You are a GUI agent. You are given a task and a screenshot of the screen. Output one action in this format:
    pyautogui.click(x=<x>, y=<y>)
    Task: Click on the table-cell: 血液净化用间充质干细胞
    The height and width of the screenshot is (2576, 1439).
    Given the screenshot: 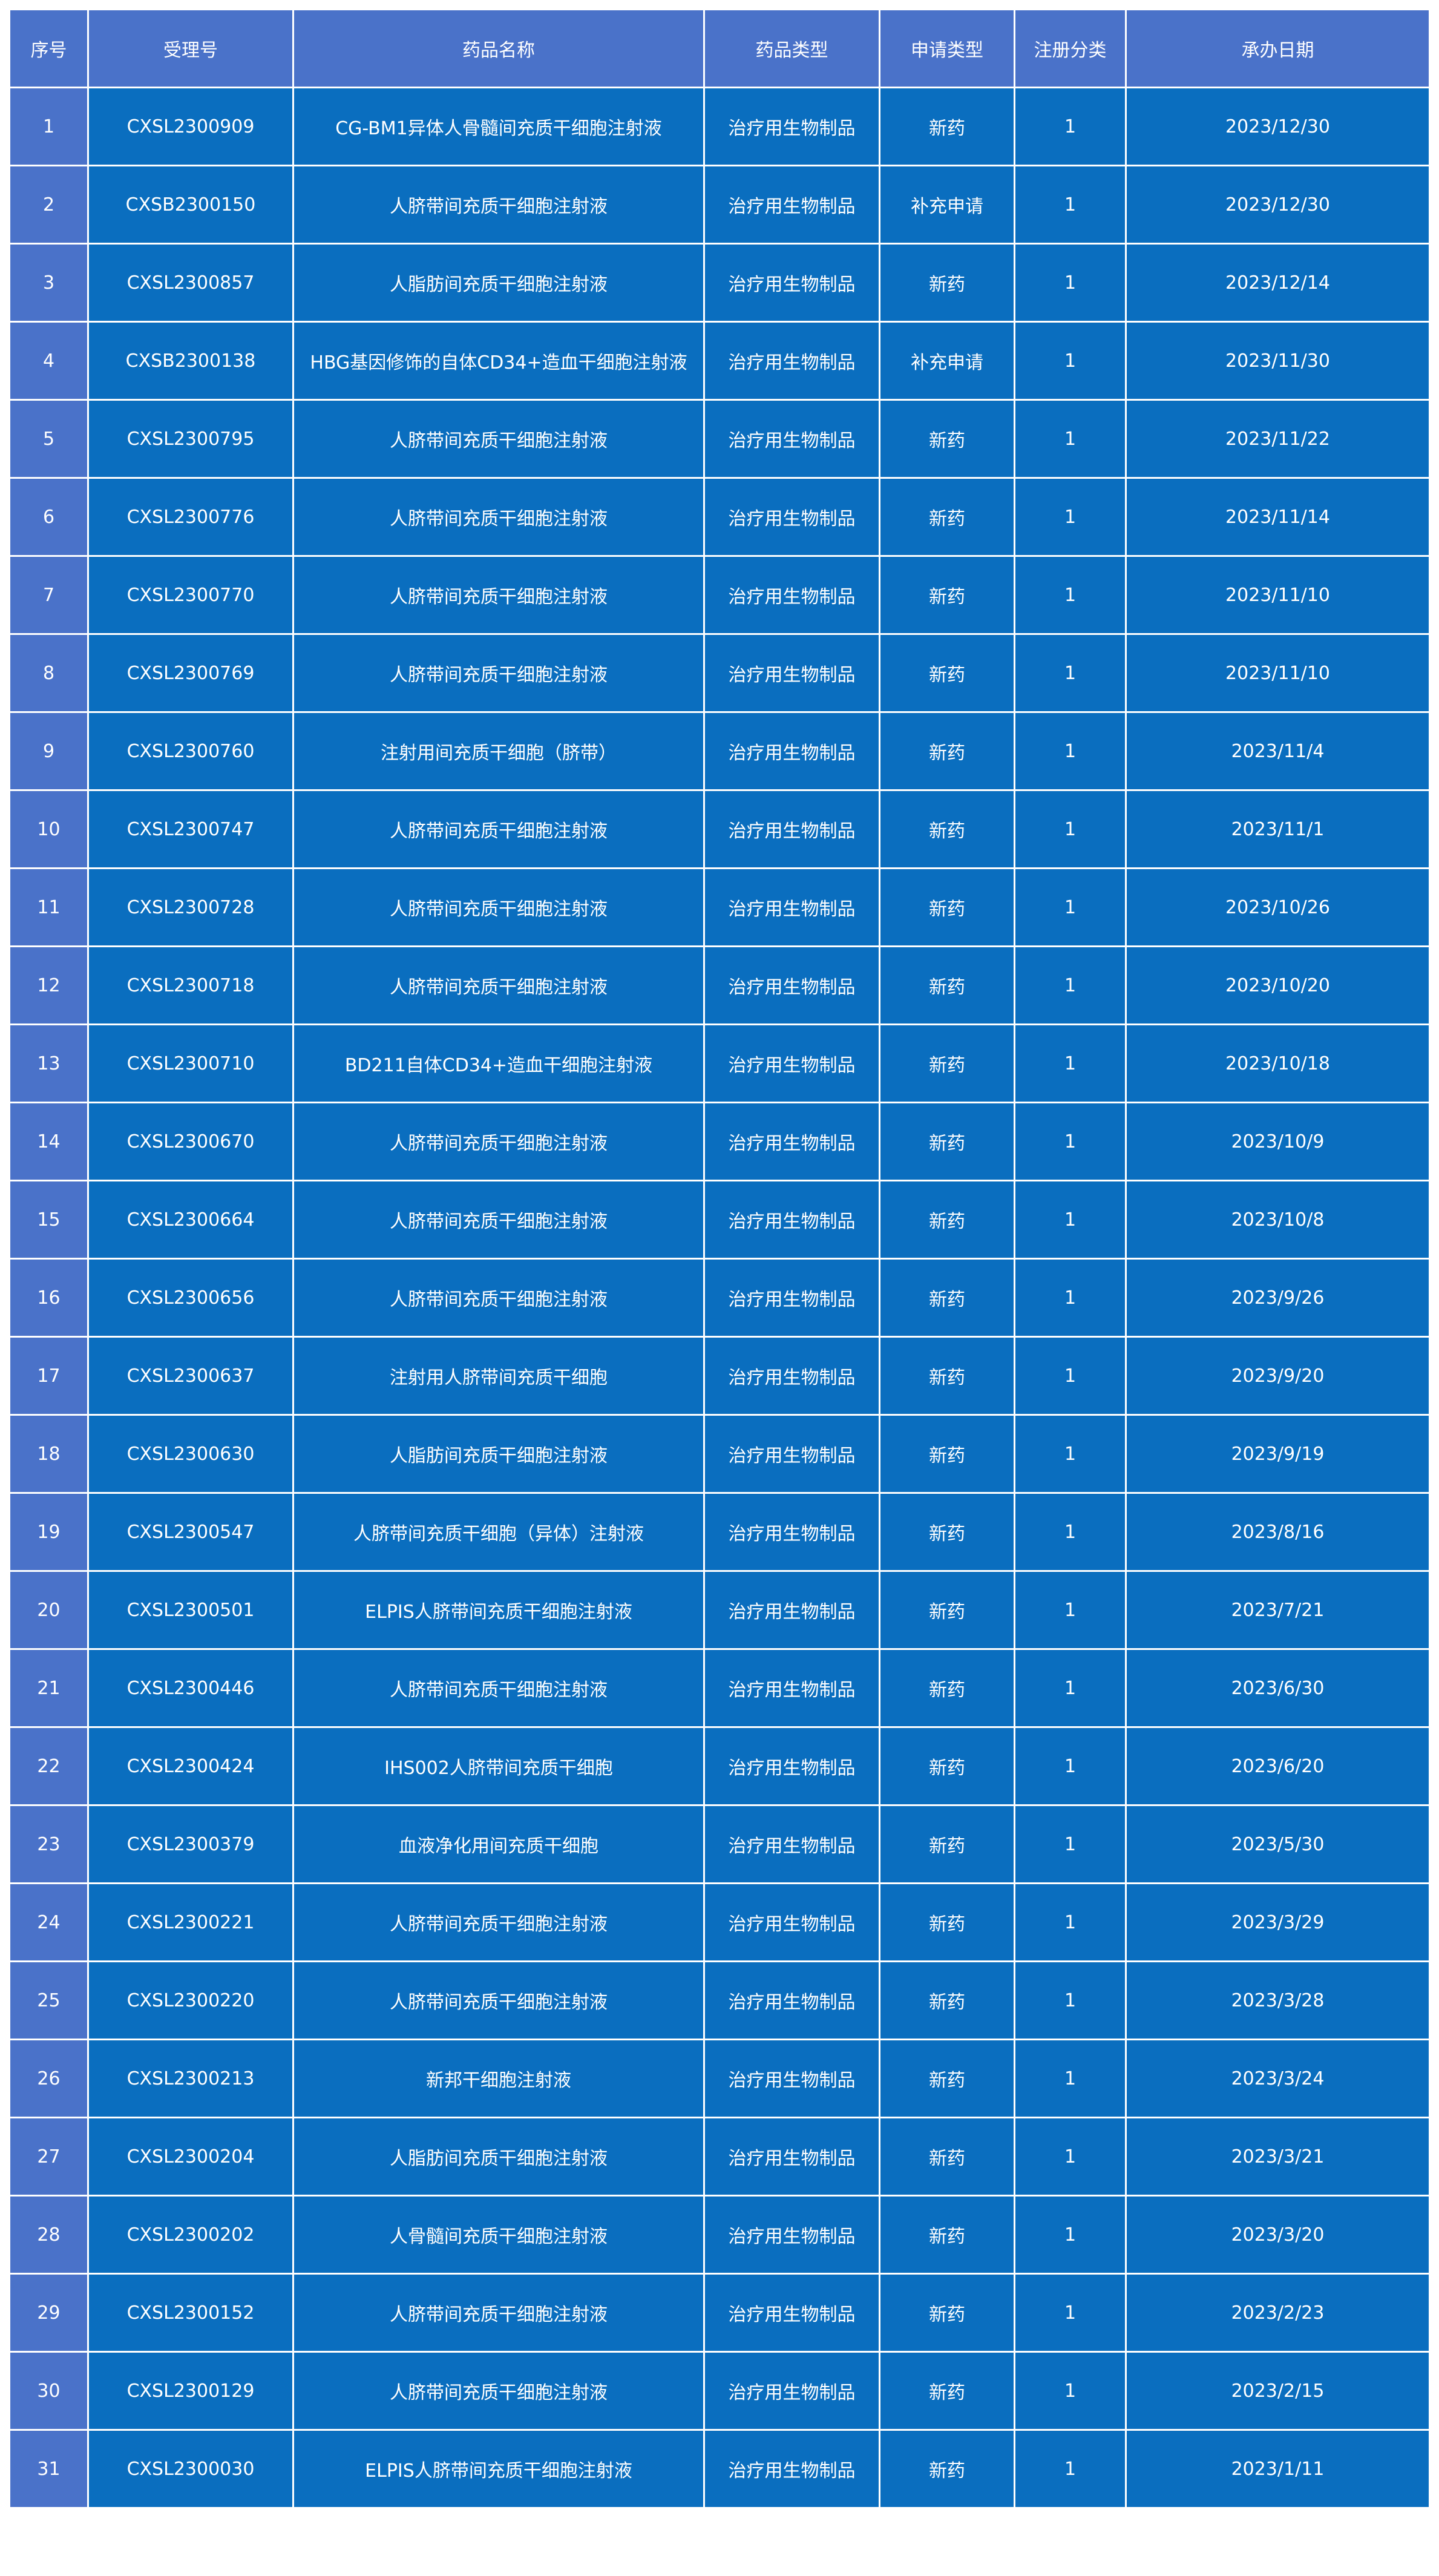 What is the action you would take?
    pyautogui.click(x=498, y=1844)
    